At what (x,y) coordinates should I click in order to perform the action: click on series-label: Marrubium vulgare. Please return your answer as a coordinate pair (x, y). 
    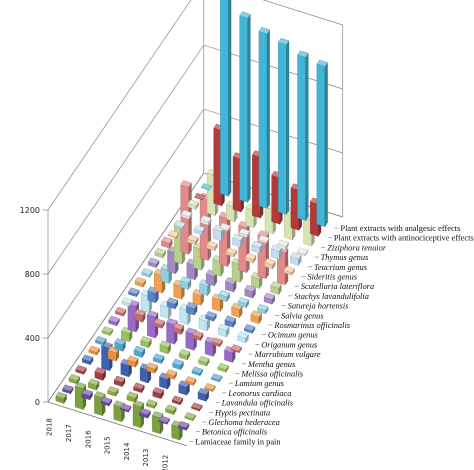
    Looking at the image, I should click on (287, 354).